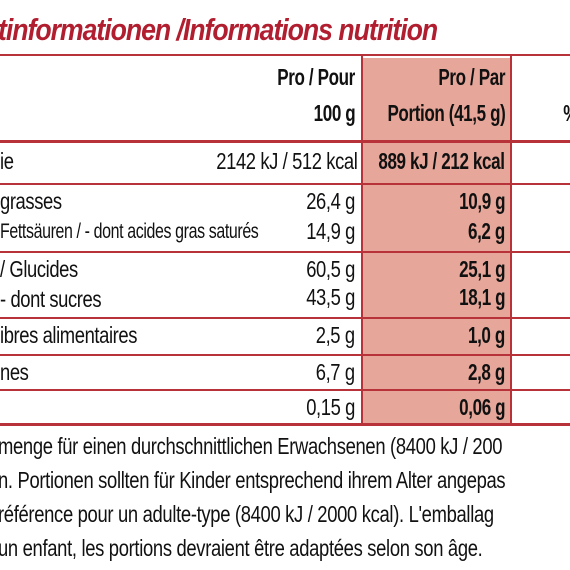 The width and height of the screenshot is (570, 570). I want to click on header-per100-line2: 100 g, so click(334, 113).